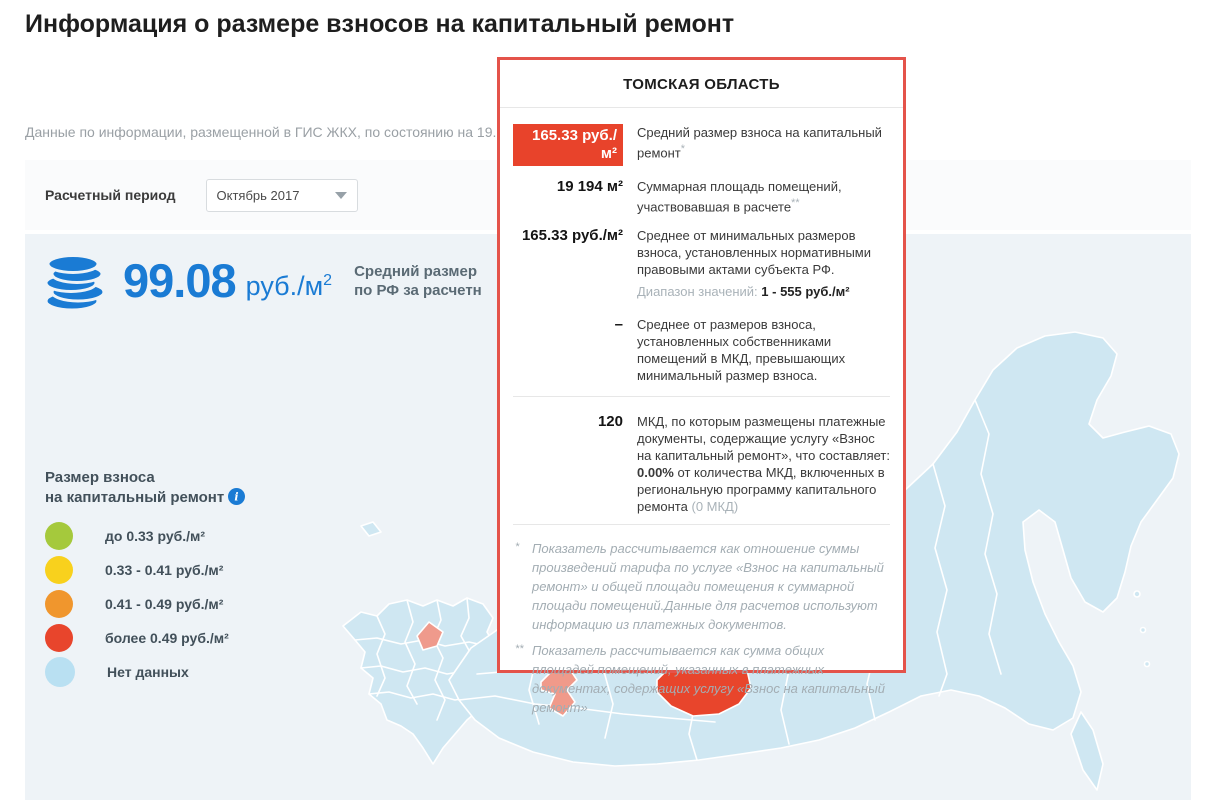 This screenshot has height=800, width=1216. I want to click on chevron-down-icon, so click(340, 195).